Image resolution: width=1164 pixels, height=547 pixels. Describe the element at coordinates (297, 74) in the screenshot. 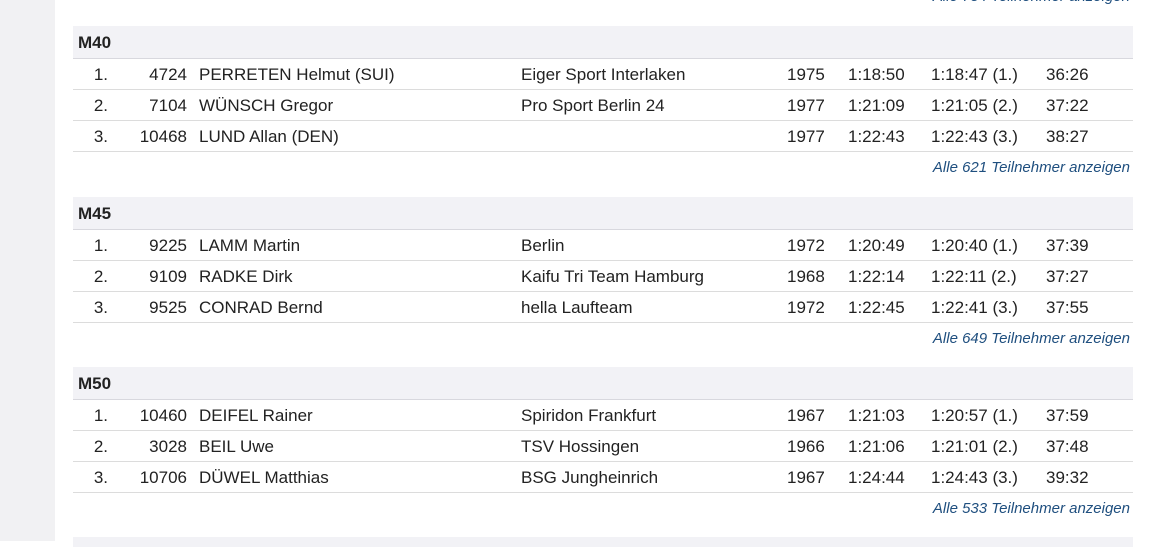

I see `name: PERRETEN Helmut (SUI)` at that location.